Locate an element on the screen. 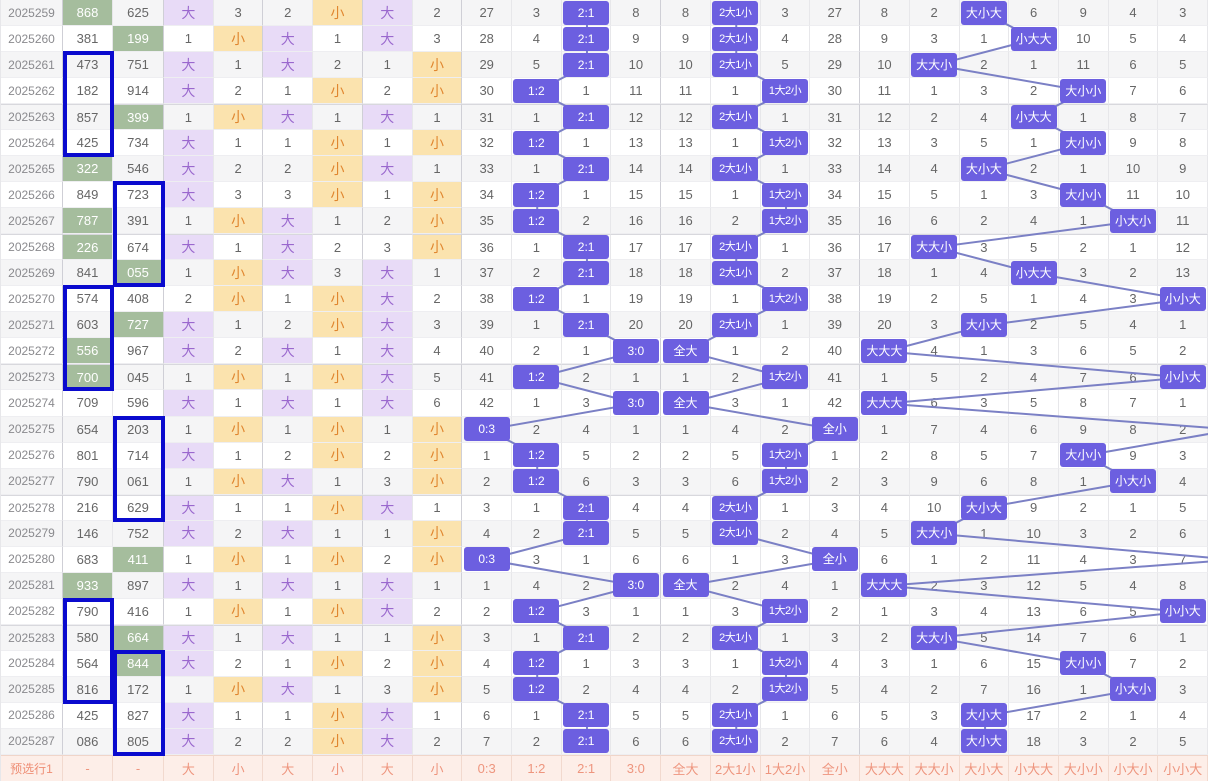 The width and height of the screenshot is (1208, 781). prediction-cell: 3:0 is located at coordinates (636, 767).